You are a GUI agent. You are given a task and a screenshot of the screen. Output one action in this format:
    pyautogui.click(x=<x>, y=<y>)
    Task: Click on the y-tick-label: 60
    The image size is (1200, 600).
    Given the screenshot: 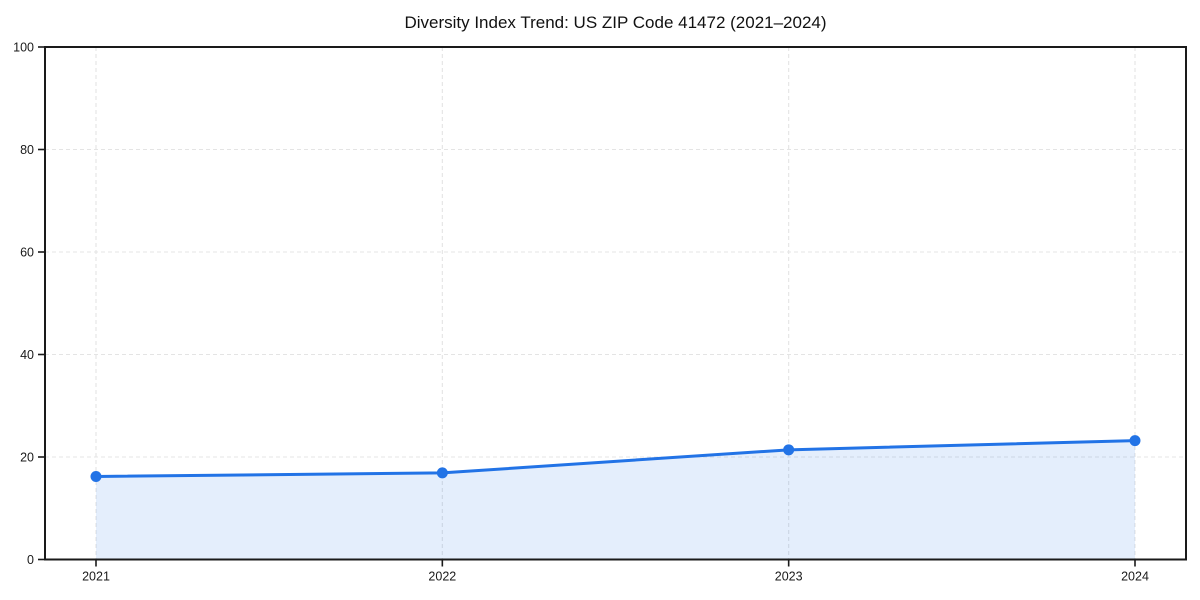 What is the action you would take?
    pyautogui.click(x=27, y=253)
    